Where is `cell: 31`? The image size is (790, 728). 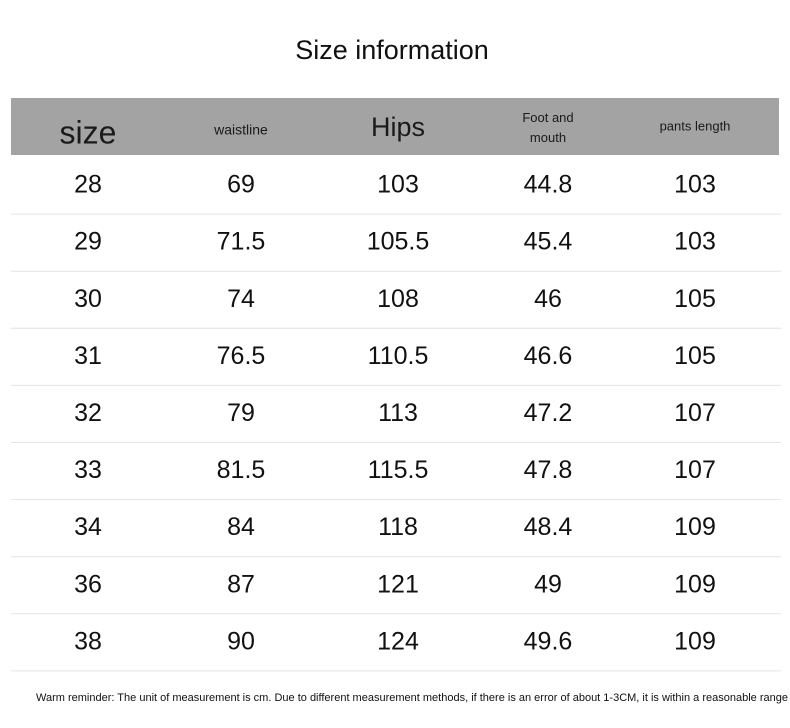 cell: 31 is located at coordinates (88, 356).